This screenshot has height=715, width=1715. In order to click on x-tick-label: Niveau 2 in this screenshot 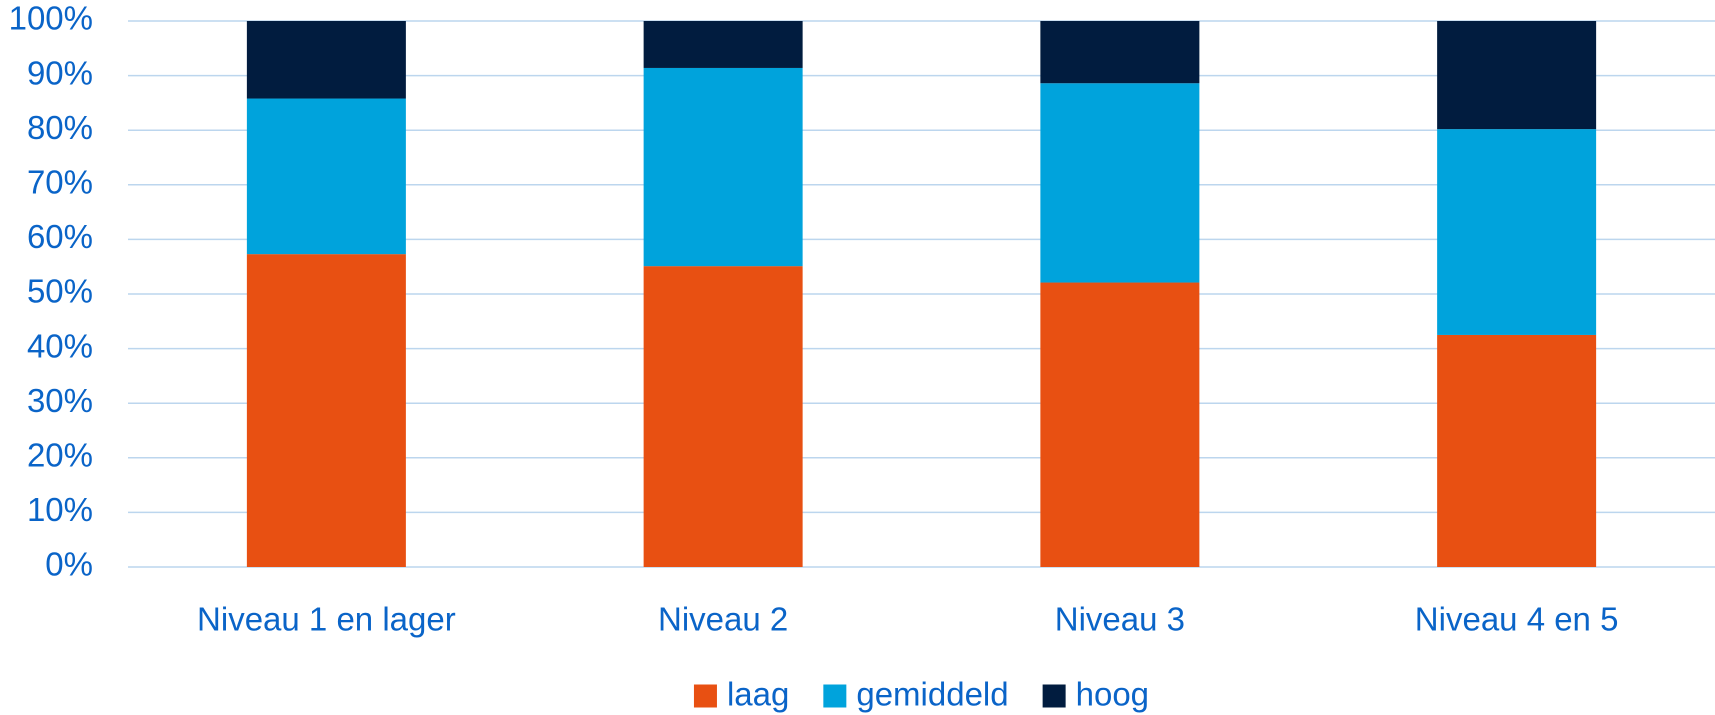, I will do `click(723, 619)`.